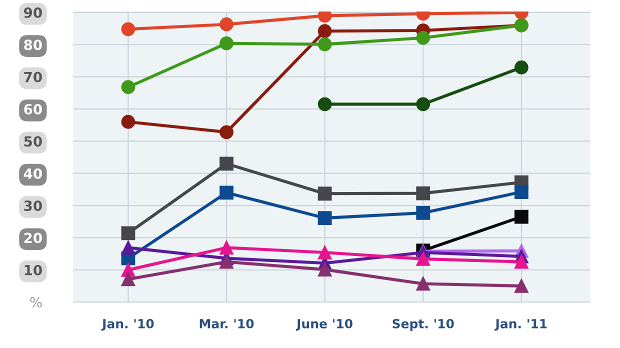 The width and height of the screenshot is (620, 348). I want to click on y-tick-label: 20, so click(33, 238).